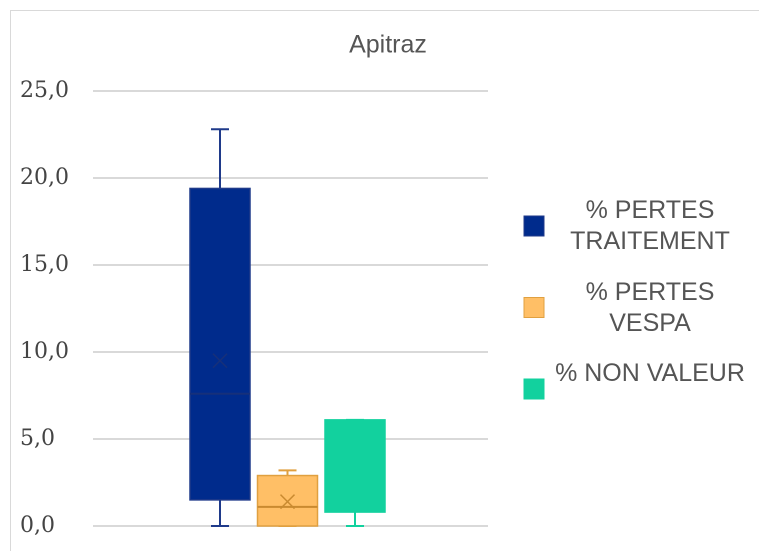  Describe the element at coordinates (650, 373) in the screenshot. I see `legend-label: % NON VALEUR` at that location.